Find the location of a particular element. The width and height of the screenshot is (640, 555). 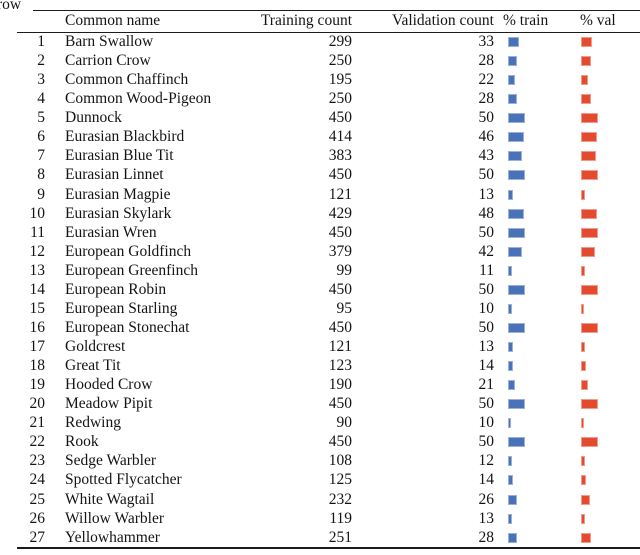

table-row: 19 Hooded Crow 190 21 is located at coordinates (320, 385).